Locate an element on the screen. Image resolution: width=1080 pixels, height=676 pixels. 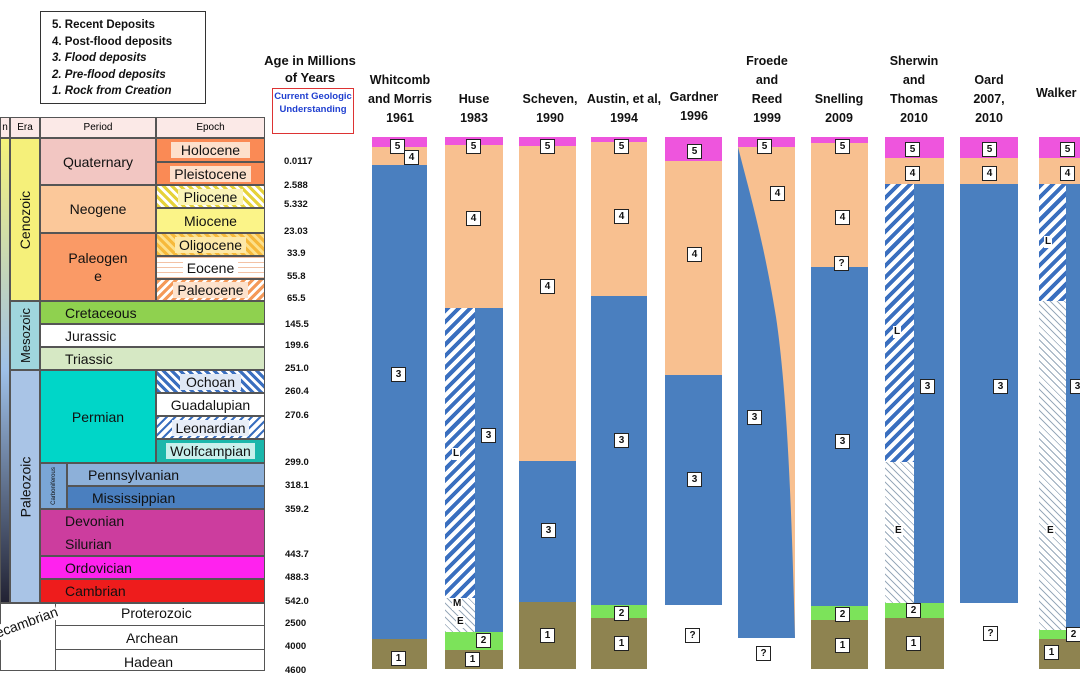
eon-header: n is located at coordinates (5, 127).